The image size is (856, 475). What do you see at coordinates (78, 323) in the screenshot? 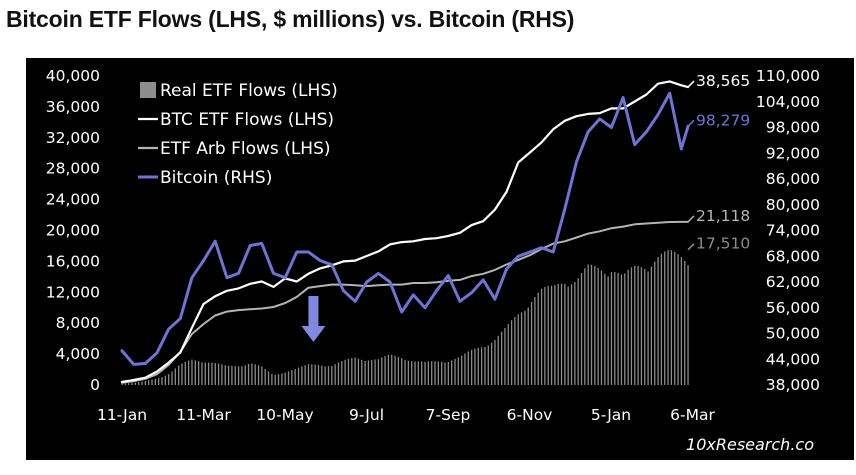
I see `y-left-tick-label: 8,000` at bounding box center [78, 323].